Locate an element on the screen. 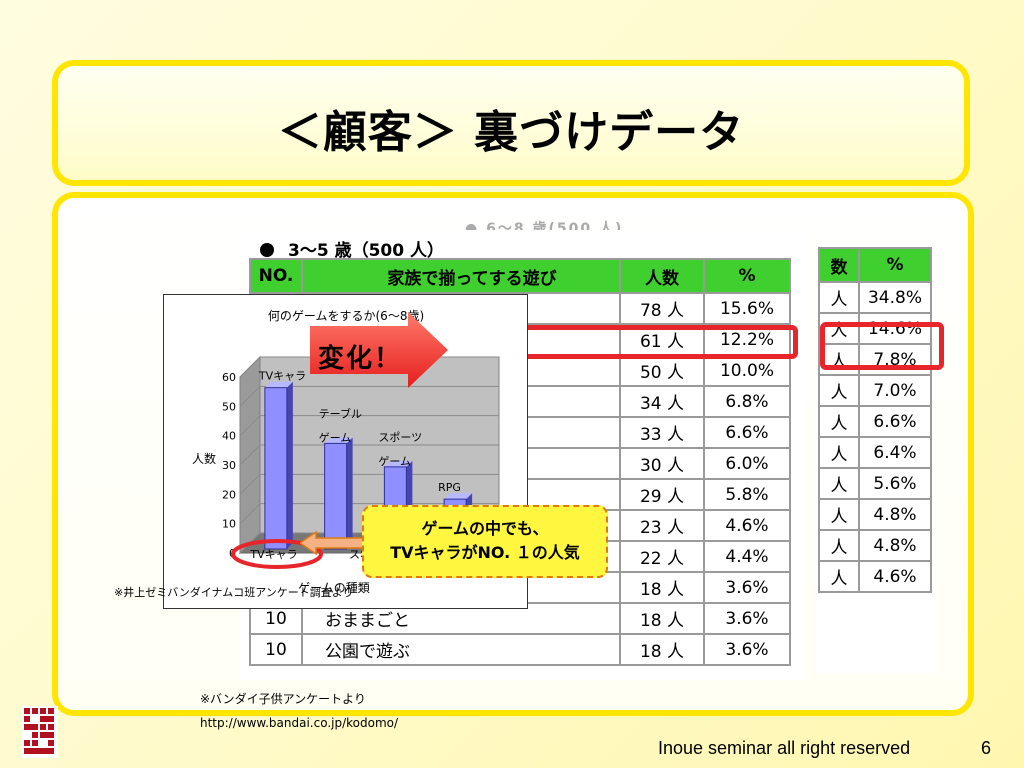 The height and width of the screenshot is (768, 1024). source-note: ※バンダイ子供アンケートより is located at coordinates (283, 699).